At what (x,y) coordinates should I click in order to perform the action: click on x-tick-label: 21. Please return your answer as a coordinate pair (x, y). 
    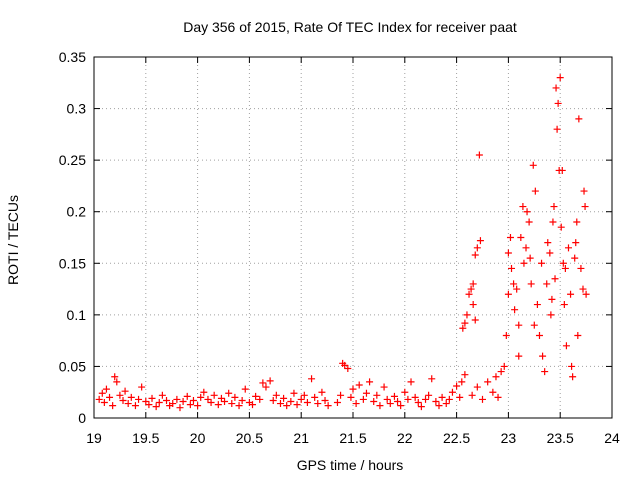
    Looking at the image, I should click on (301, 438).